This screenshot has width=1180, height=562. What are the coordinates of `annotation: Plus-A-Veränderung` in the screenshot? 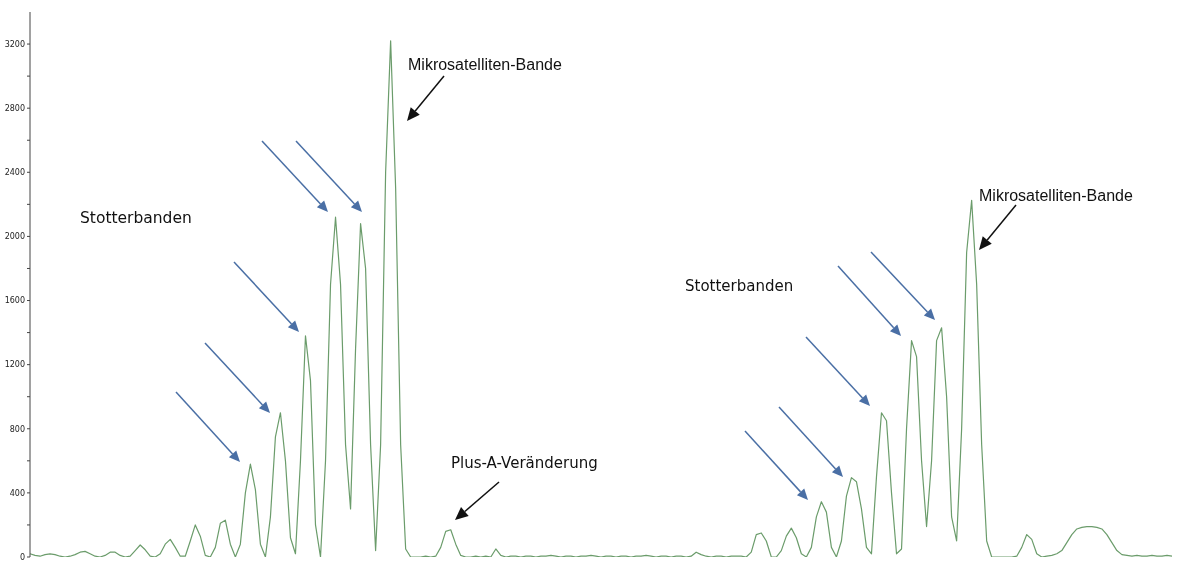 It's located at (524, 463).